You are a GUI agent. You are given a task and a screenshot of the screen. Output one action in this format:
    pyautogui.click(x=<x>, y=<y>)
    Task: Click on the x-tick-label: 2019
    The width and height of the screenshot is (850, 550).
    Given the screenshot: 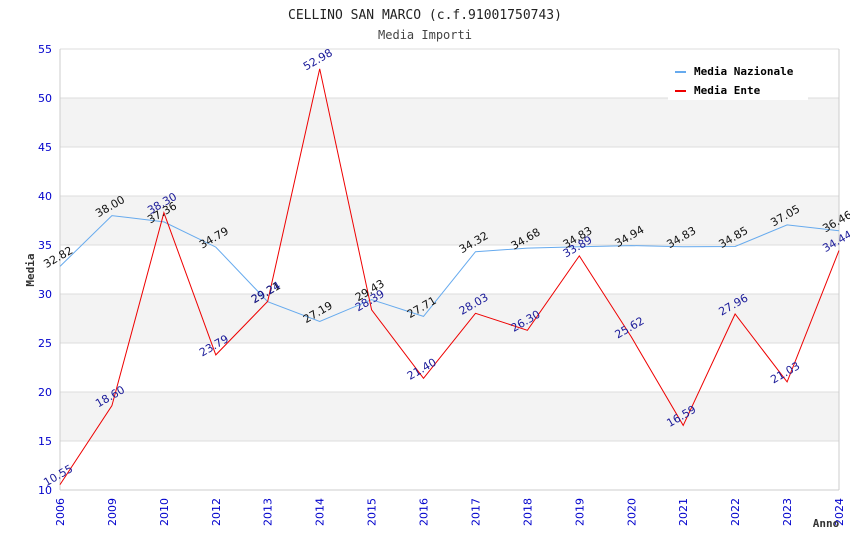 What is the action you would take?
    pyautogui.click(x=579, y=512)
    